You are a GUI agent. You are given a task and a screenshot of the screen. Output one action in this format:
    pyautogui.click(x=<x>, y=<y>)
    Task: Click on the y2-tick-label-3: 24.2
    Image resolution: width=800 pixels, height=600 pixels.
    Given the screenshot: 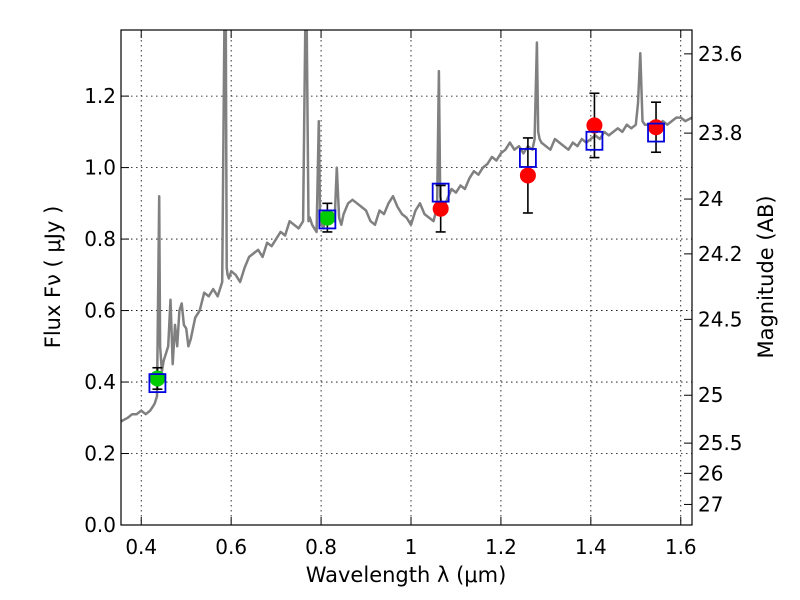 What is the action you would take?
    pyautogui.click(x=720, y=254)
    